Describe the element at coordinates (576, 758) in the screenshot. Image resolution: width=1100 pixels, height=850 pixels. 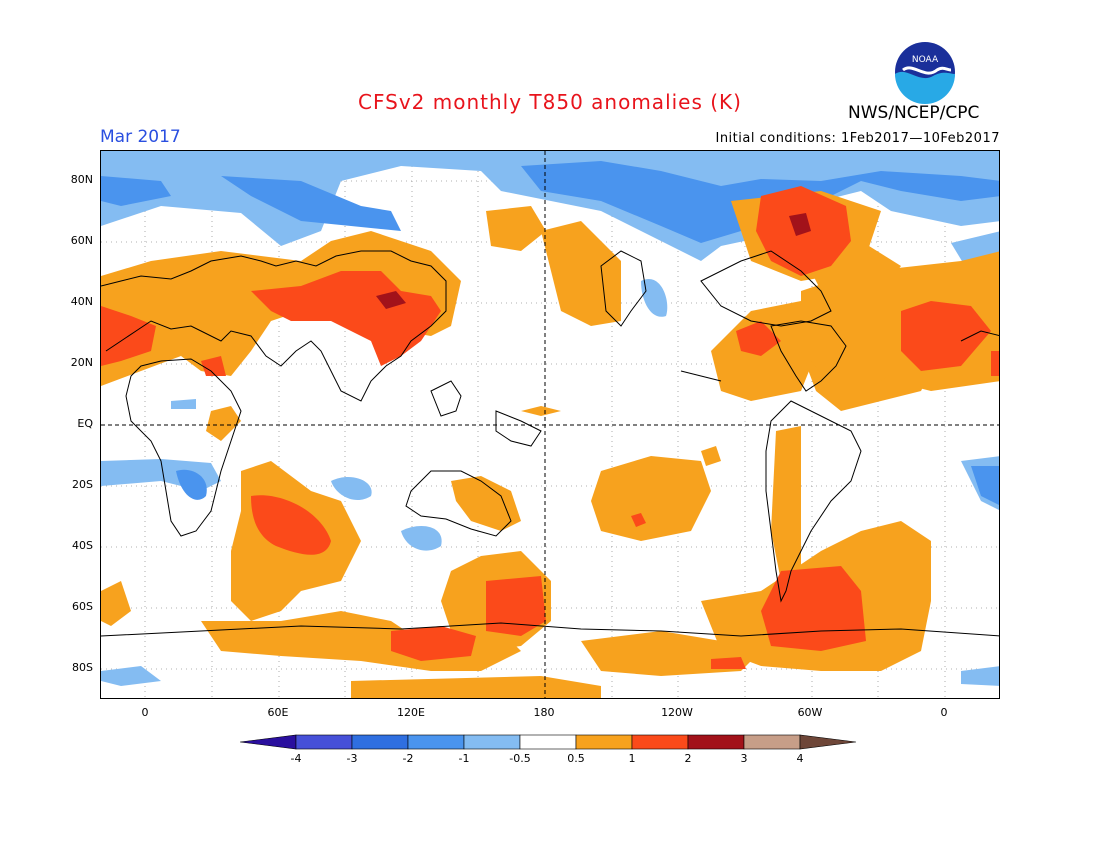
I see `colorbar-label: 0.5` at that location.